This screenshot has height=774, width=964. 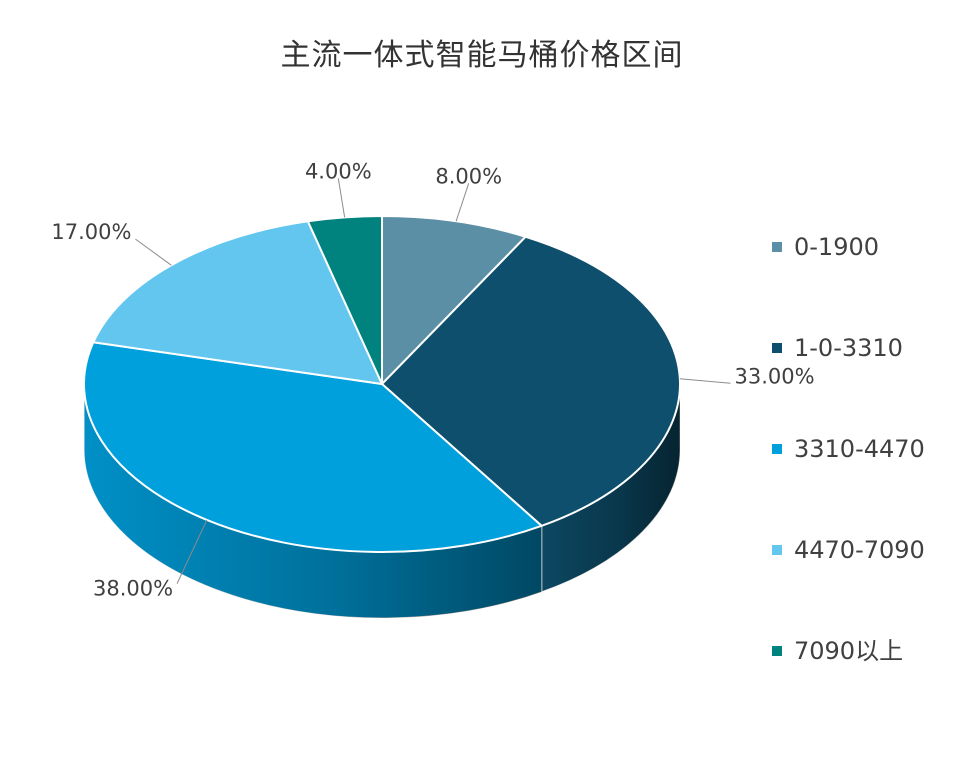 I want to click on legend-label: 0-1900, so click(x=837, y=247).